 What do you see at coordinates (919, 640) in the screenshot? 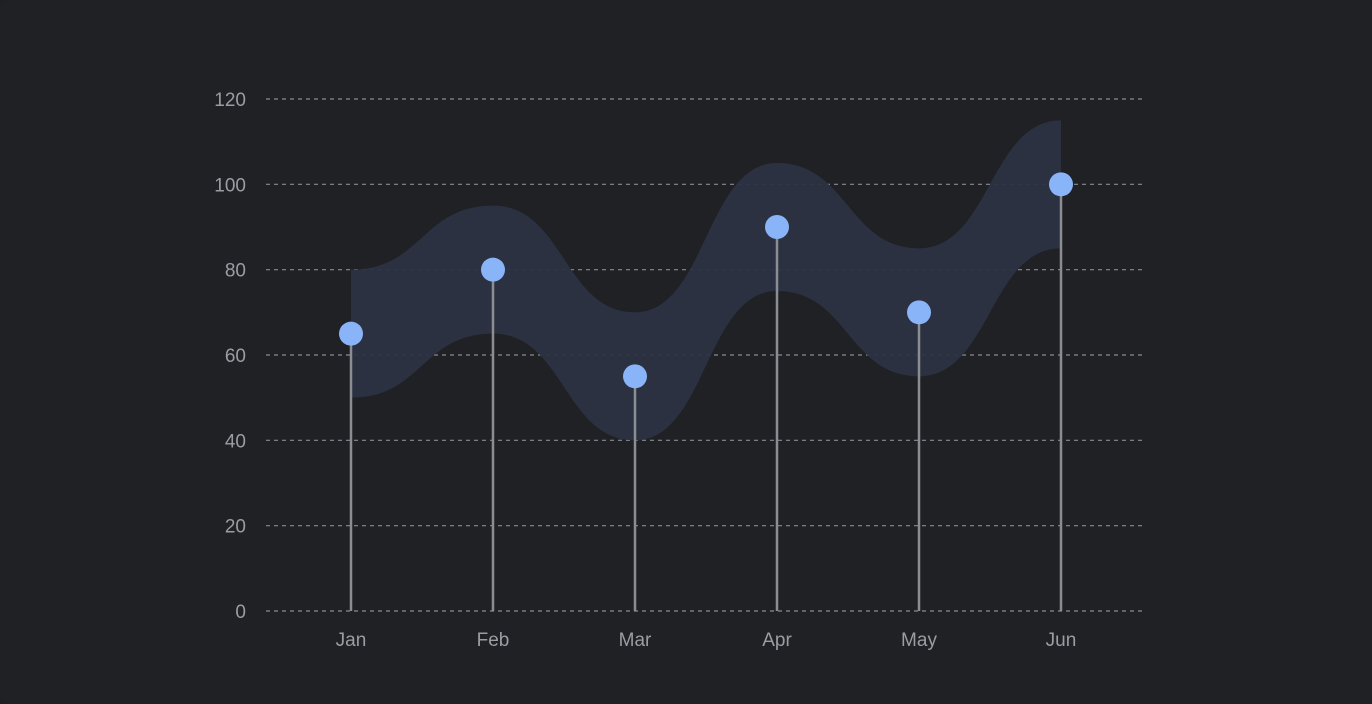
I see `x-tick-label: May` at bounding box center [919, 640].